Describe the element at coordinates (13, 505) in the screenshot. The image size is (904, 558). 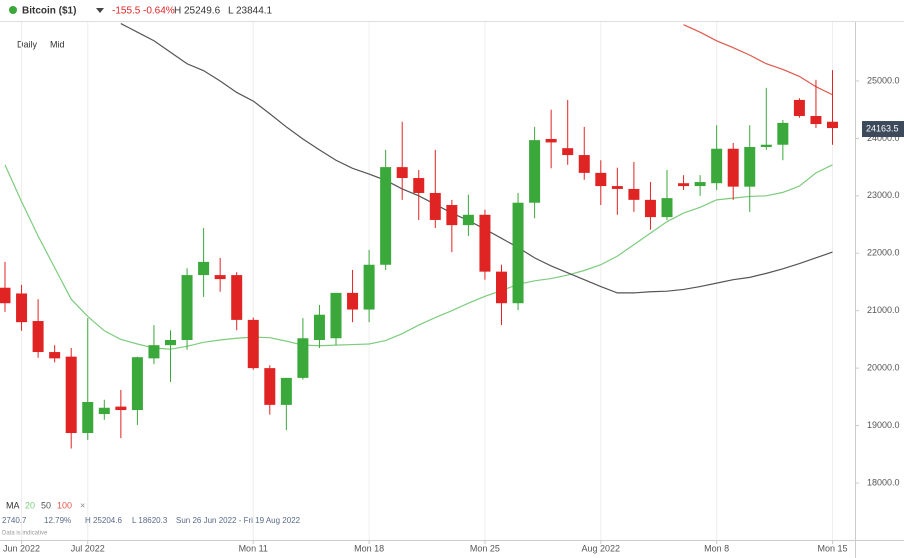
I see `legend-label: MA` at that location.